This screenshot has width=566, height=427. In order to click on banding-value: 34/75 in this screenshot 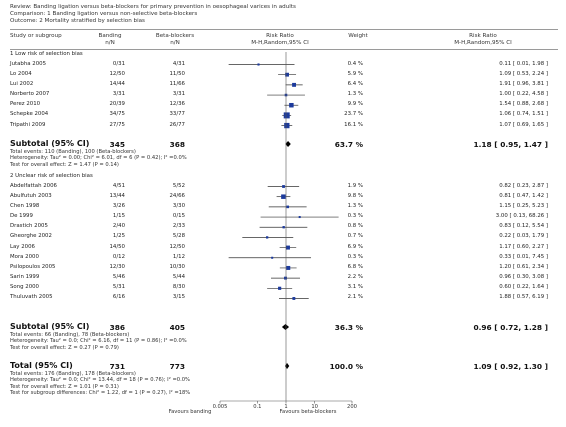, I will do `click(117, 114)`.